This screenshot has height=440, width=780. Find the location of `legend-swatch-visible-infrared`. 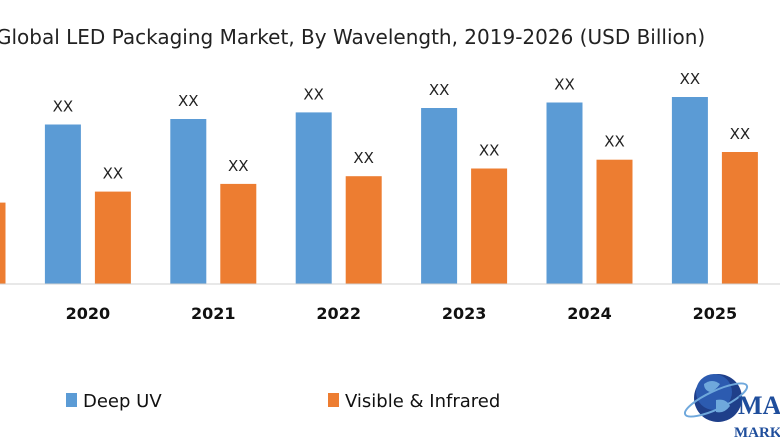

legend-swatch-visible-infrared is located at coordinates (333, 400).